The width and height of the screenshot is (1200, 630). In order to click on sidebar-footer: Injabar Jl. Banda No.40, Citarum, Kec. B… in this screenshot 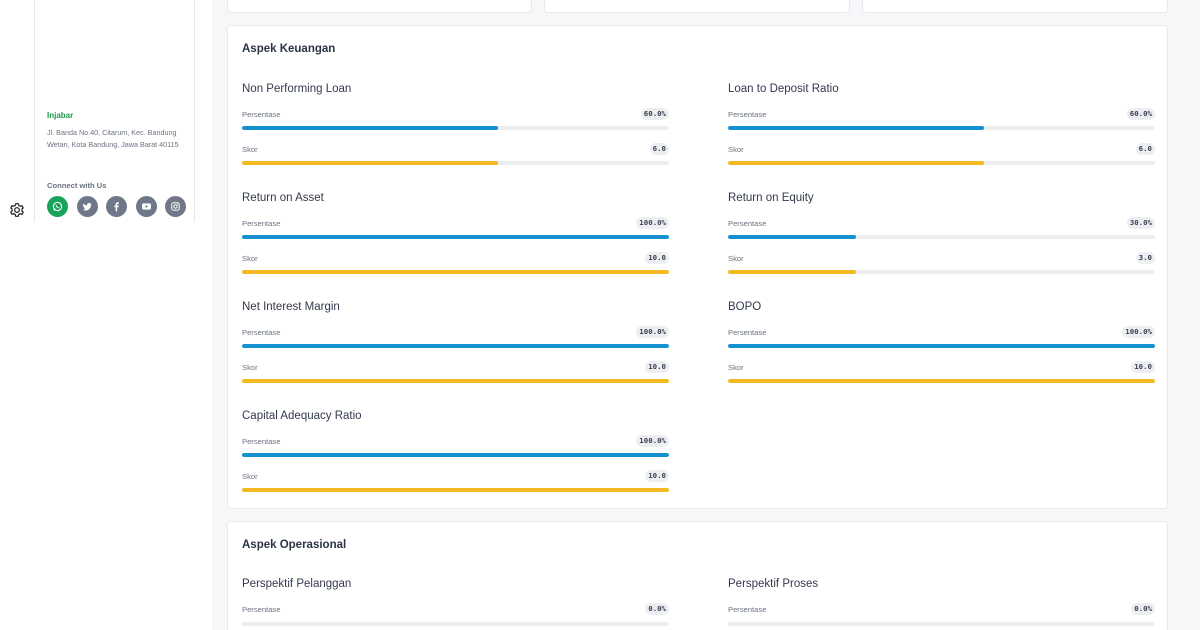, I will do `click(114, 111)`.